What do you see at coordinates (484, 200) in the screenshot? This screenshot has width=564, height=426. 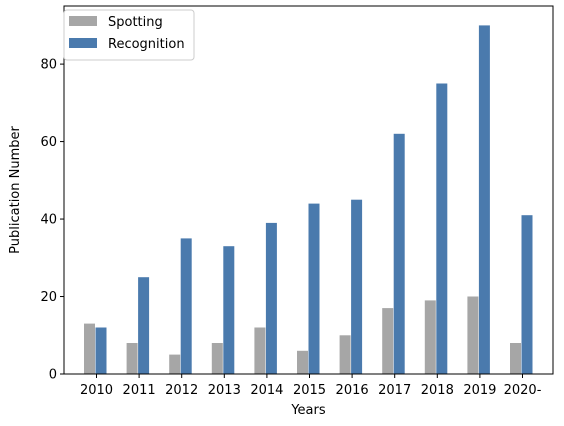 I see `bar-recognition-2019` at bounding box center [484, 200].